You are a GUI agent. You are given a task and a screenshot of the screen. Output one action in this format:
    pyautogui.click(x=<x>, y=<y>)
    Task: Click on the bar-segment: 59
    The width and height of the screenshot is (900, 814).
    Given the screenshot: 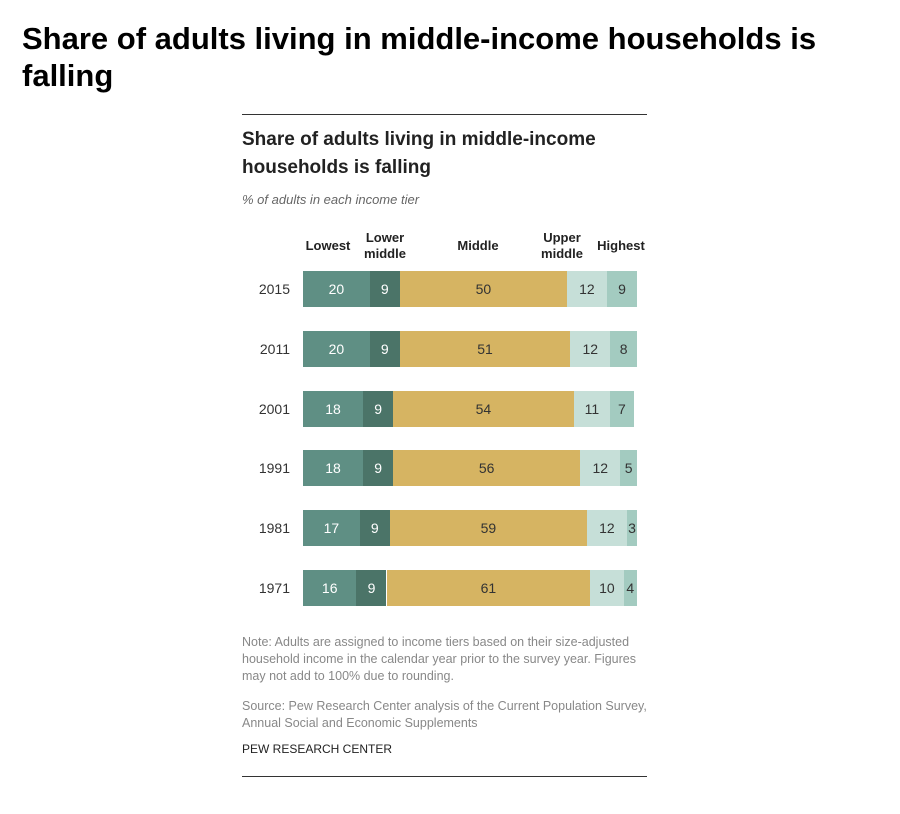 What is the action you would take?
    pyautogui.click(x=488, y=528)
    